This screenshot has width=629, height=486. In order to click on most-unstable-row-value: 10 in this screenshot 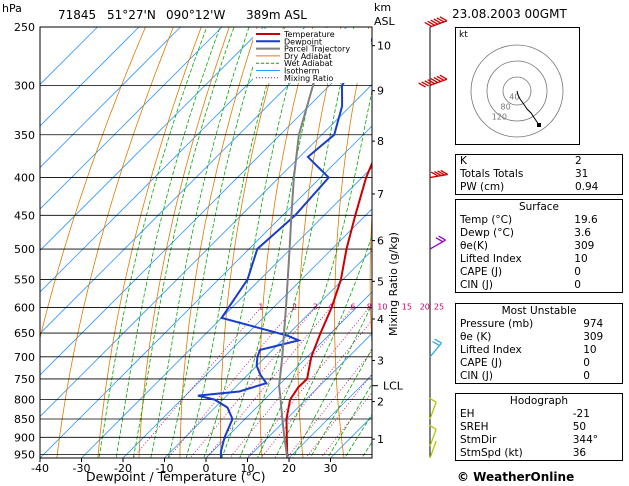, I will do `click(590, 350)`.